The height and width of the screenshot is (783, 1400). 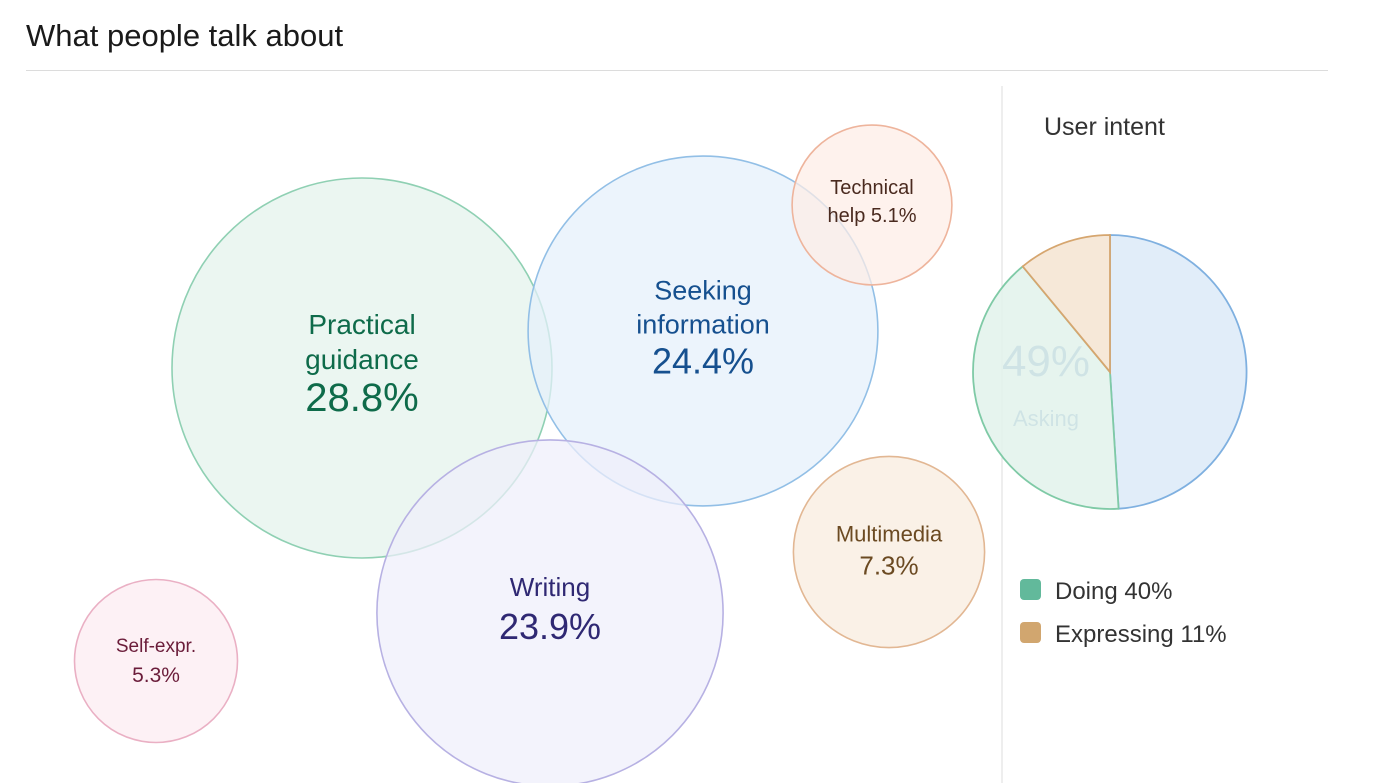 I want to click on bubble-circle-self-expr, so click(x=156, y=661).